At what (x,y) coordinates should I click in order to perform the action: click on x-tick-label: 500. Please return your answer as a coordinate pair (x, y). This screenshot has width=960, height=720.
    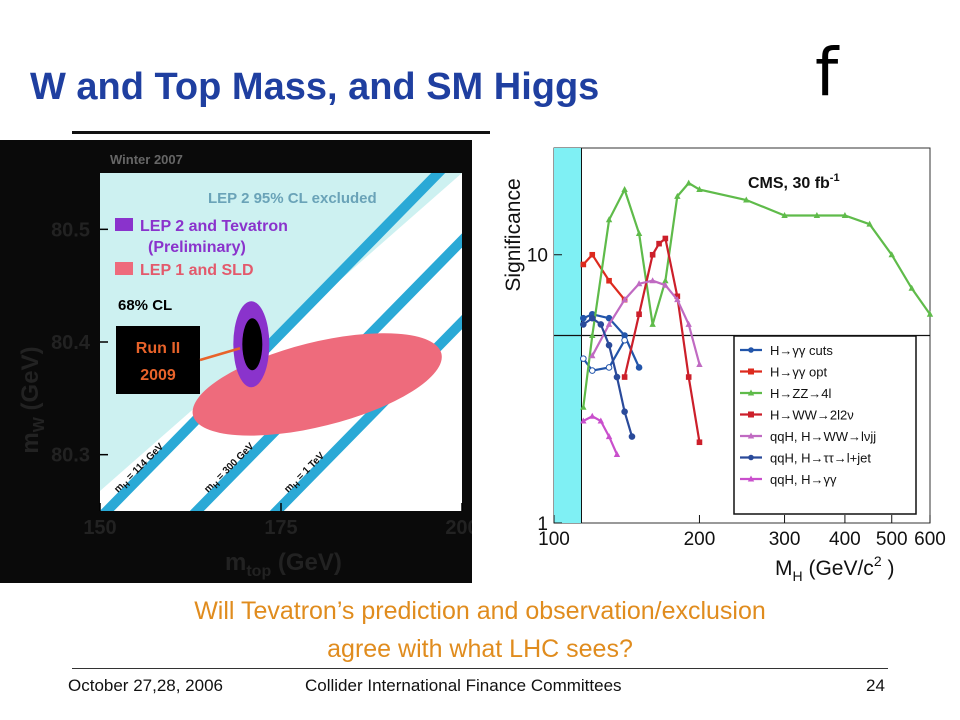
    Looking at the image, I should click on (892, 539).